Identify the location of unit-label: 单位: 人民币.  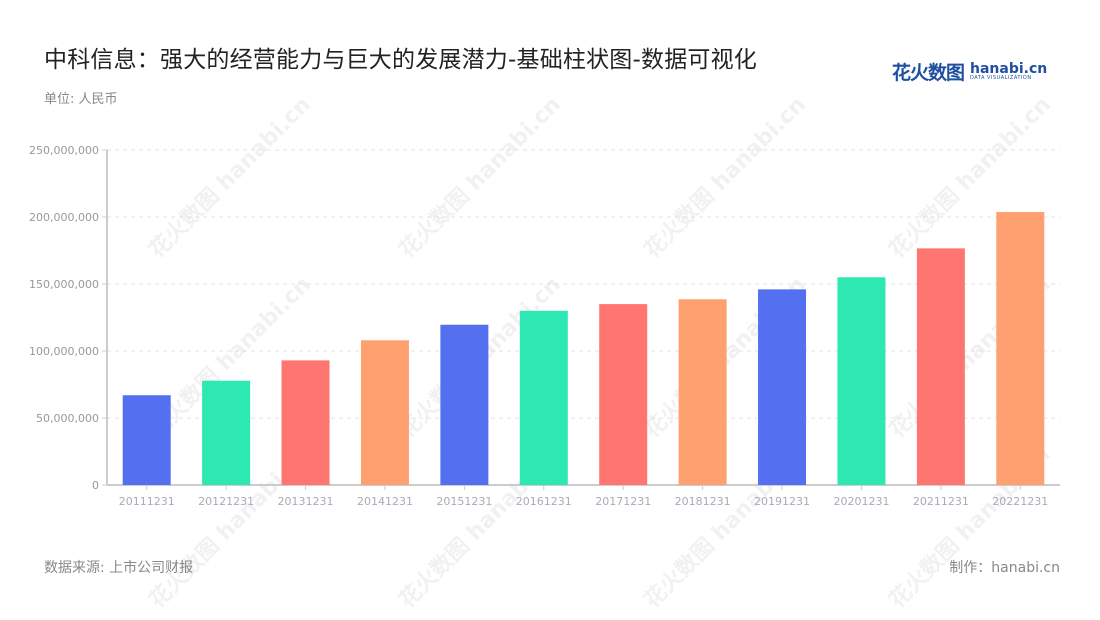
(81, 99).